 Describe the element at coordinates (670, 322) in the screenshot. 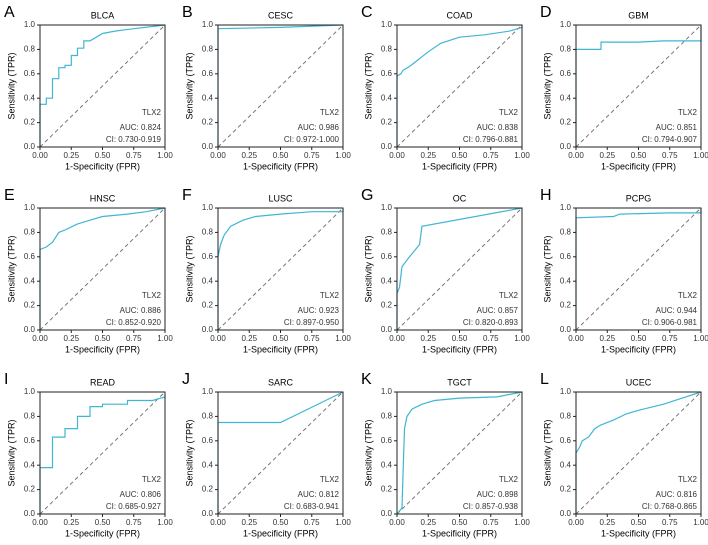

I see `annotation: CI: 0.906-0.981` at that location.